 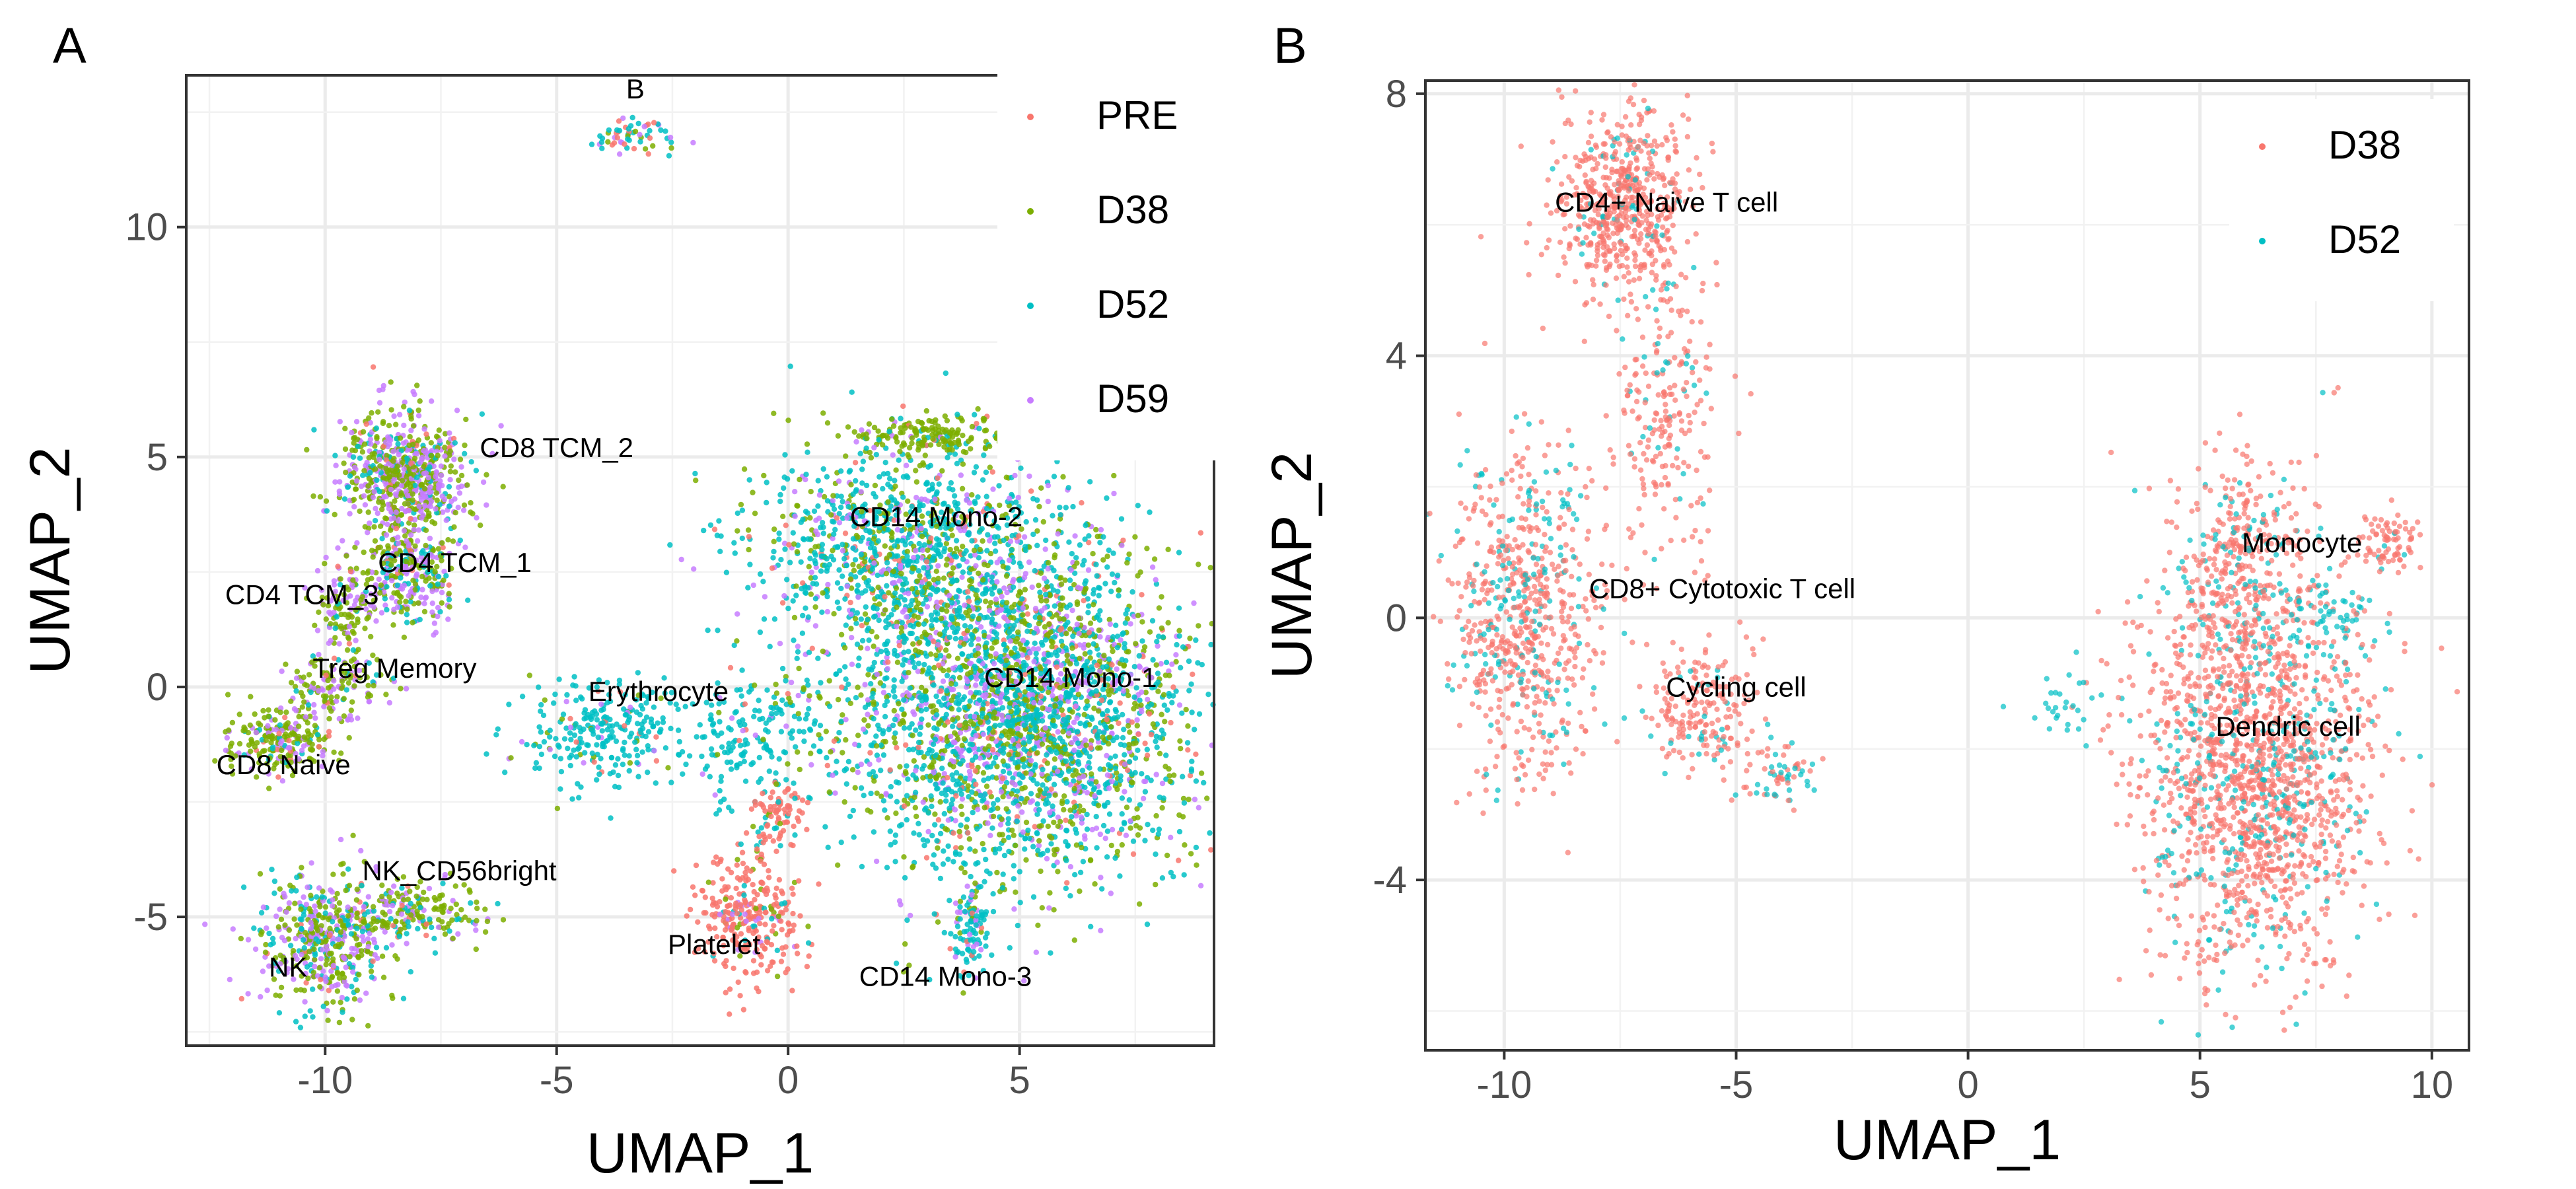 What do you see at coordinates (1390, 880) in the screenshot?
I see `y-tick-label: -4` at bounding box center [1390, 880].